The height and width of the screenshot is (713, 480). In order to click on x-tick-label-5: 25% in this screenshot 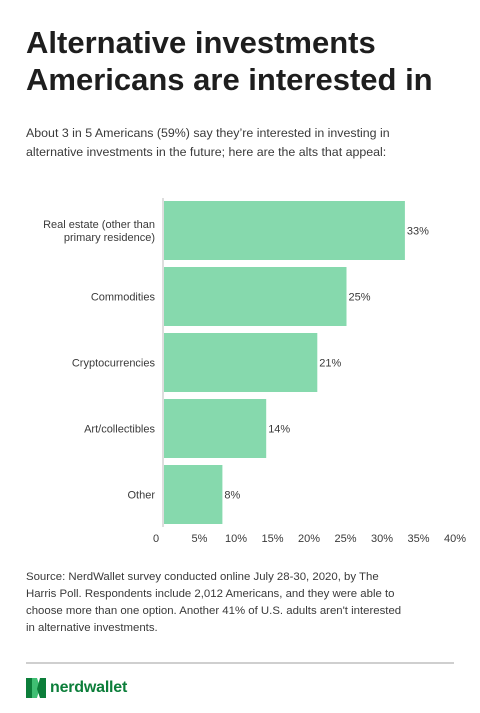, I will do `click(345, 539)`.